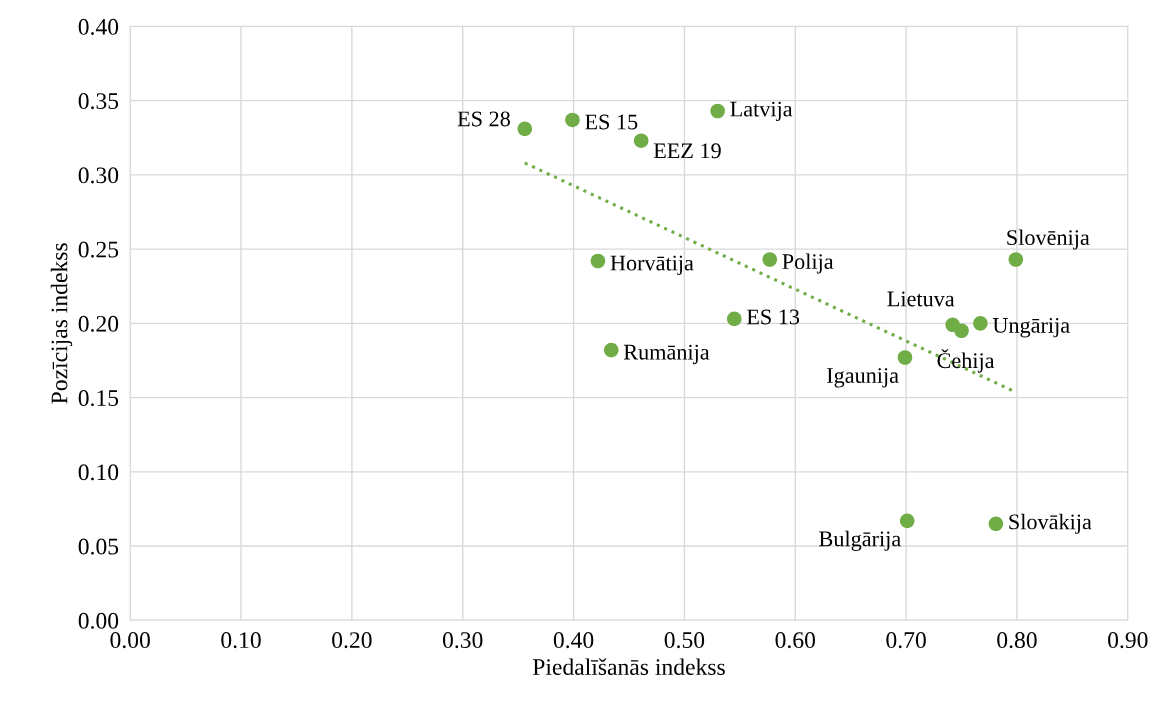 This screenshot has width=1152, height=713. Describe the element at coordinates (906, 640) in the screenshot. I see `x-tick-label: 0.70` at that location.